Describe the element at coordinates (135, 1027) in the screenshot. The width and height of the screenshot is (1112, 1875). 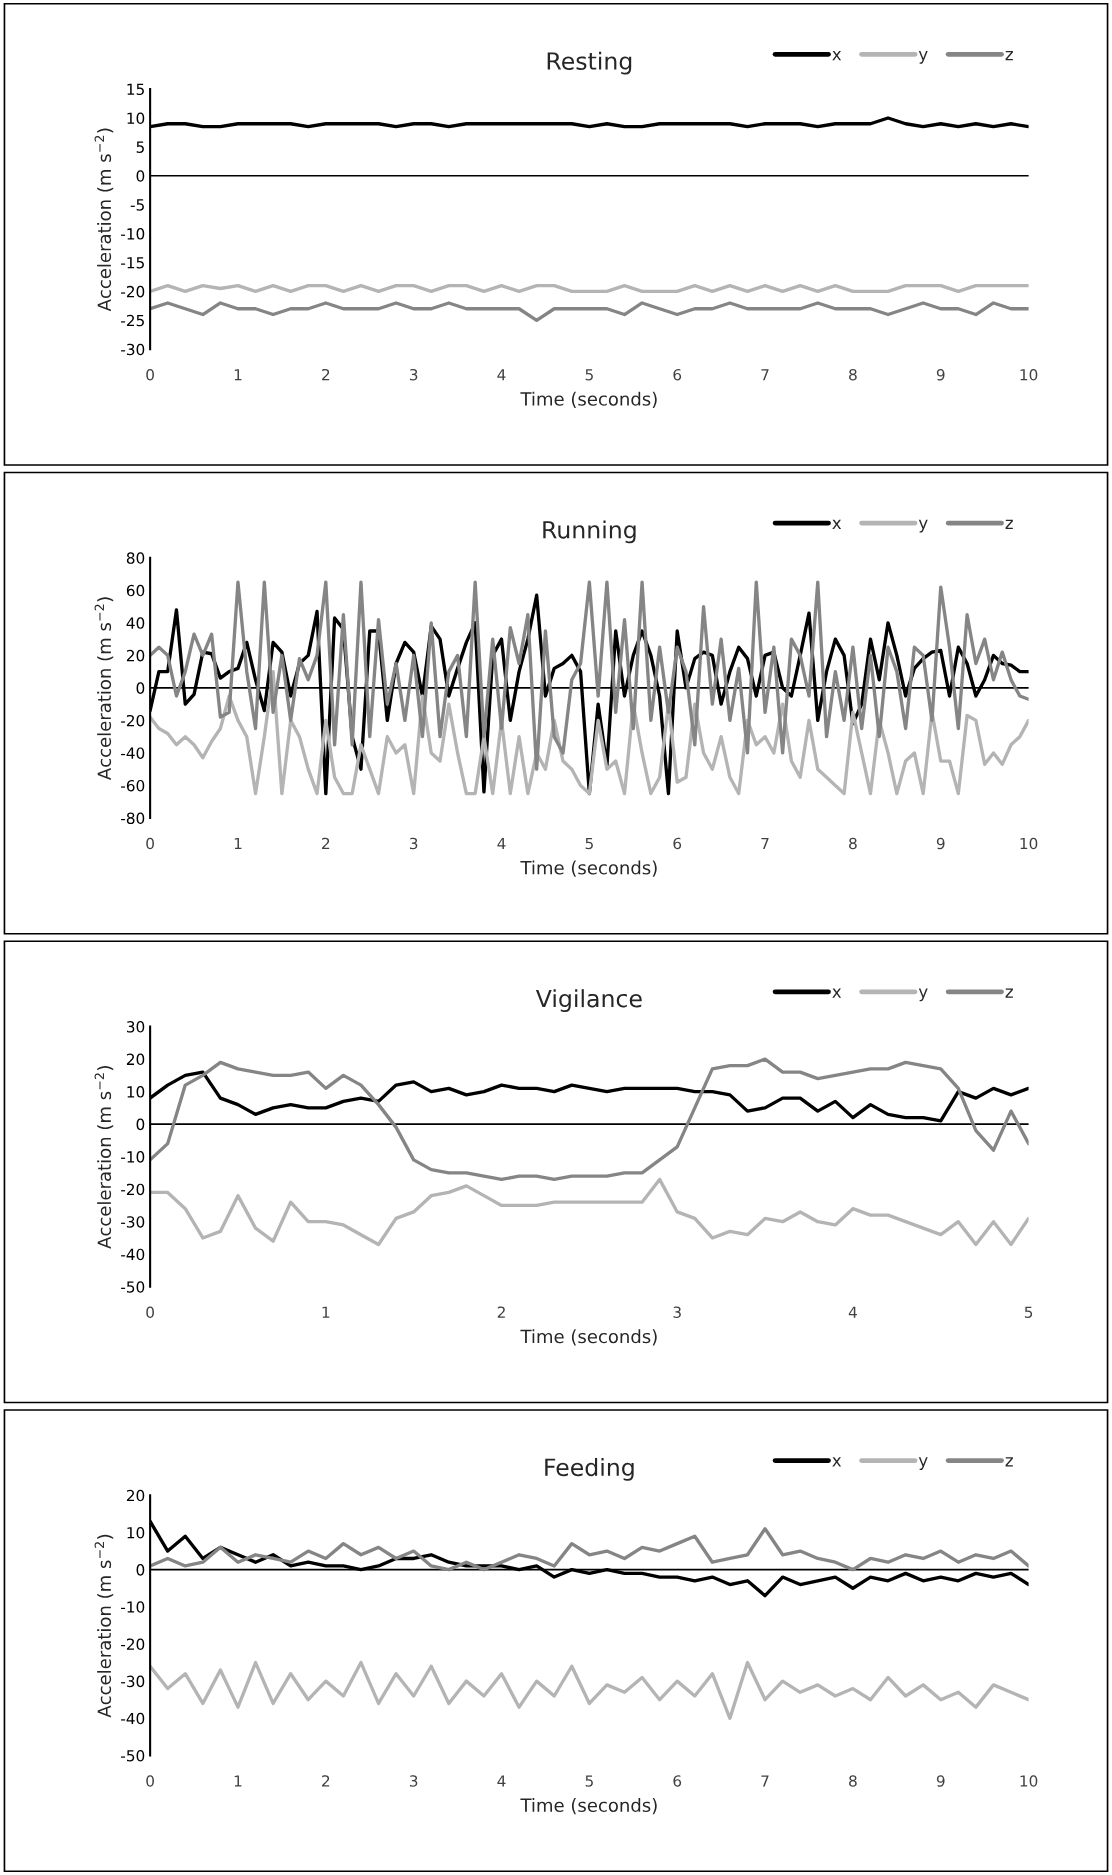
I see `y-tick-label: 30` at that location.